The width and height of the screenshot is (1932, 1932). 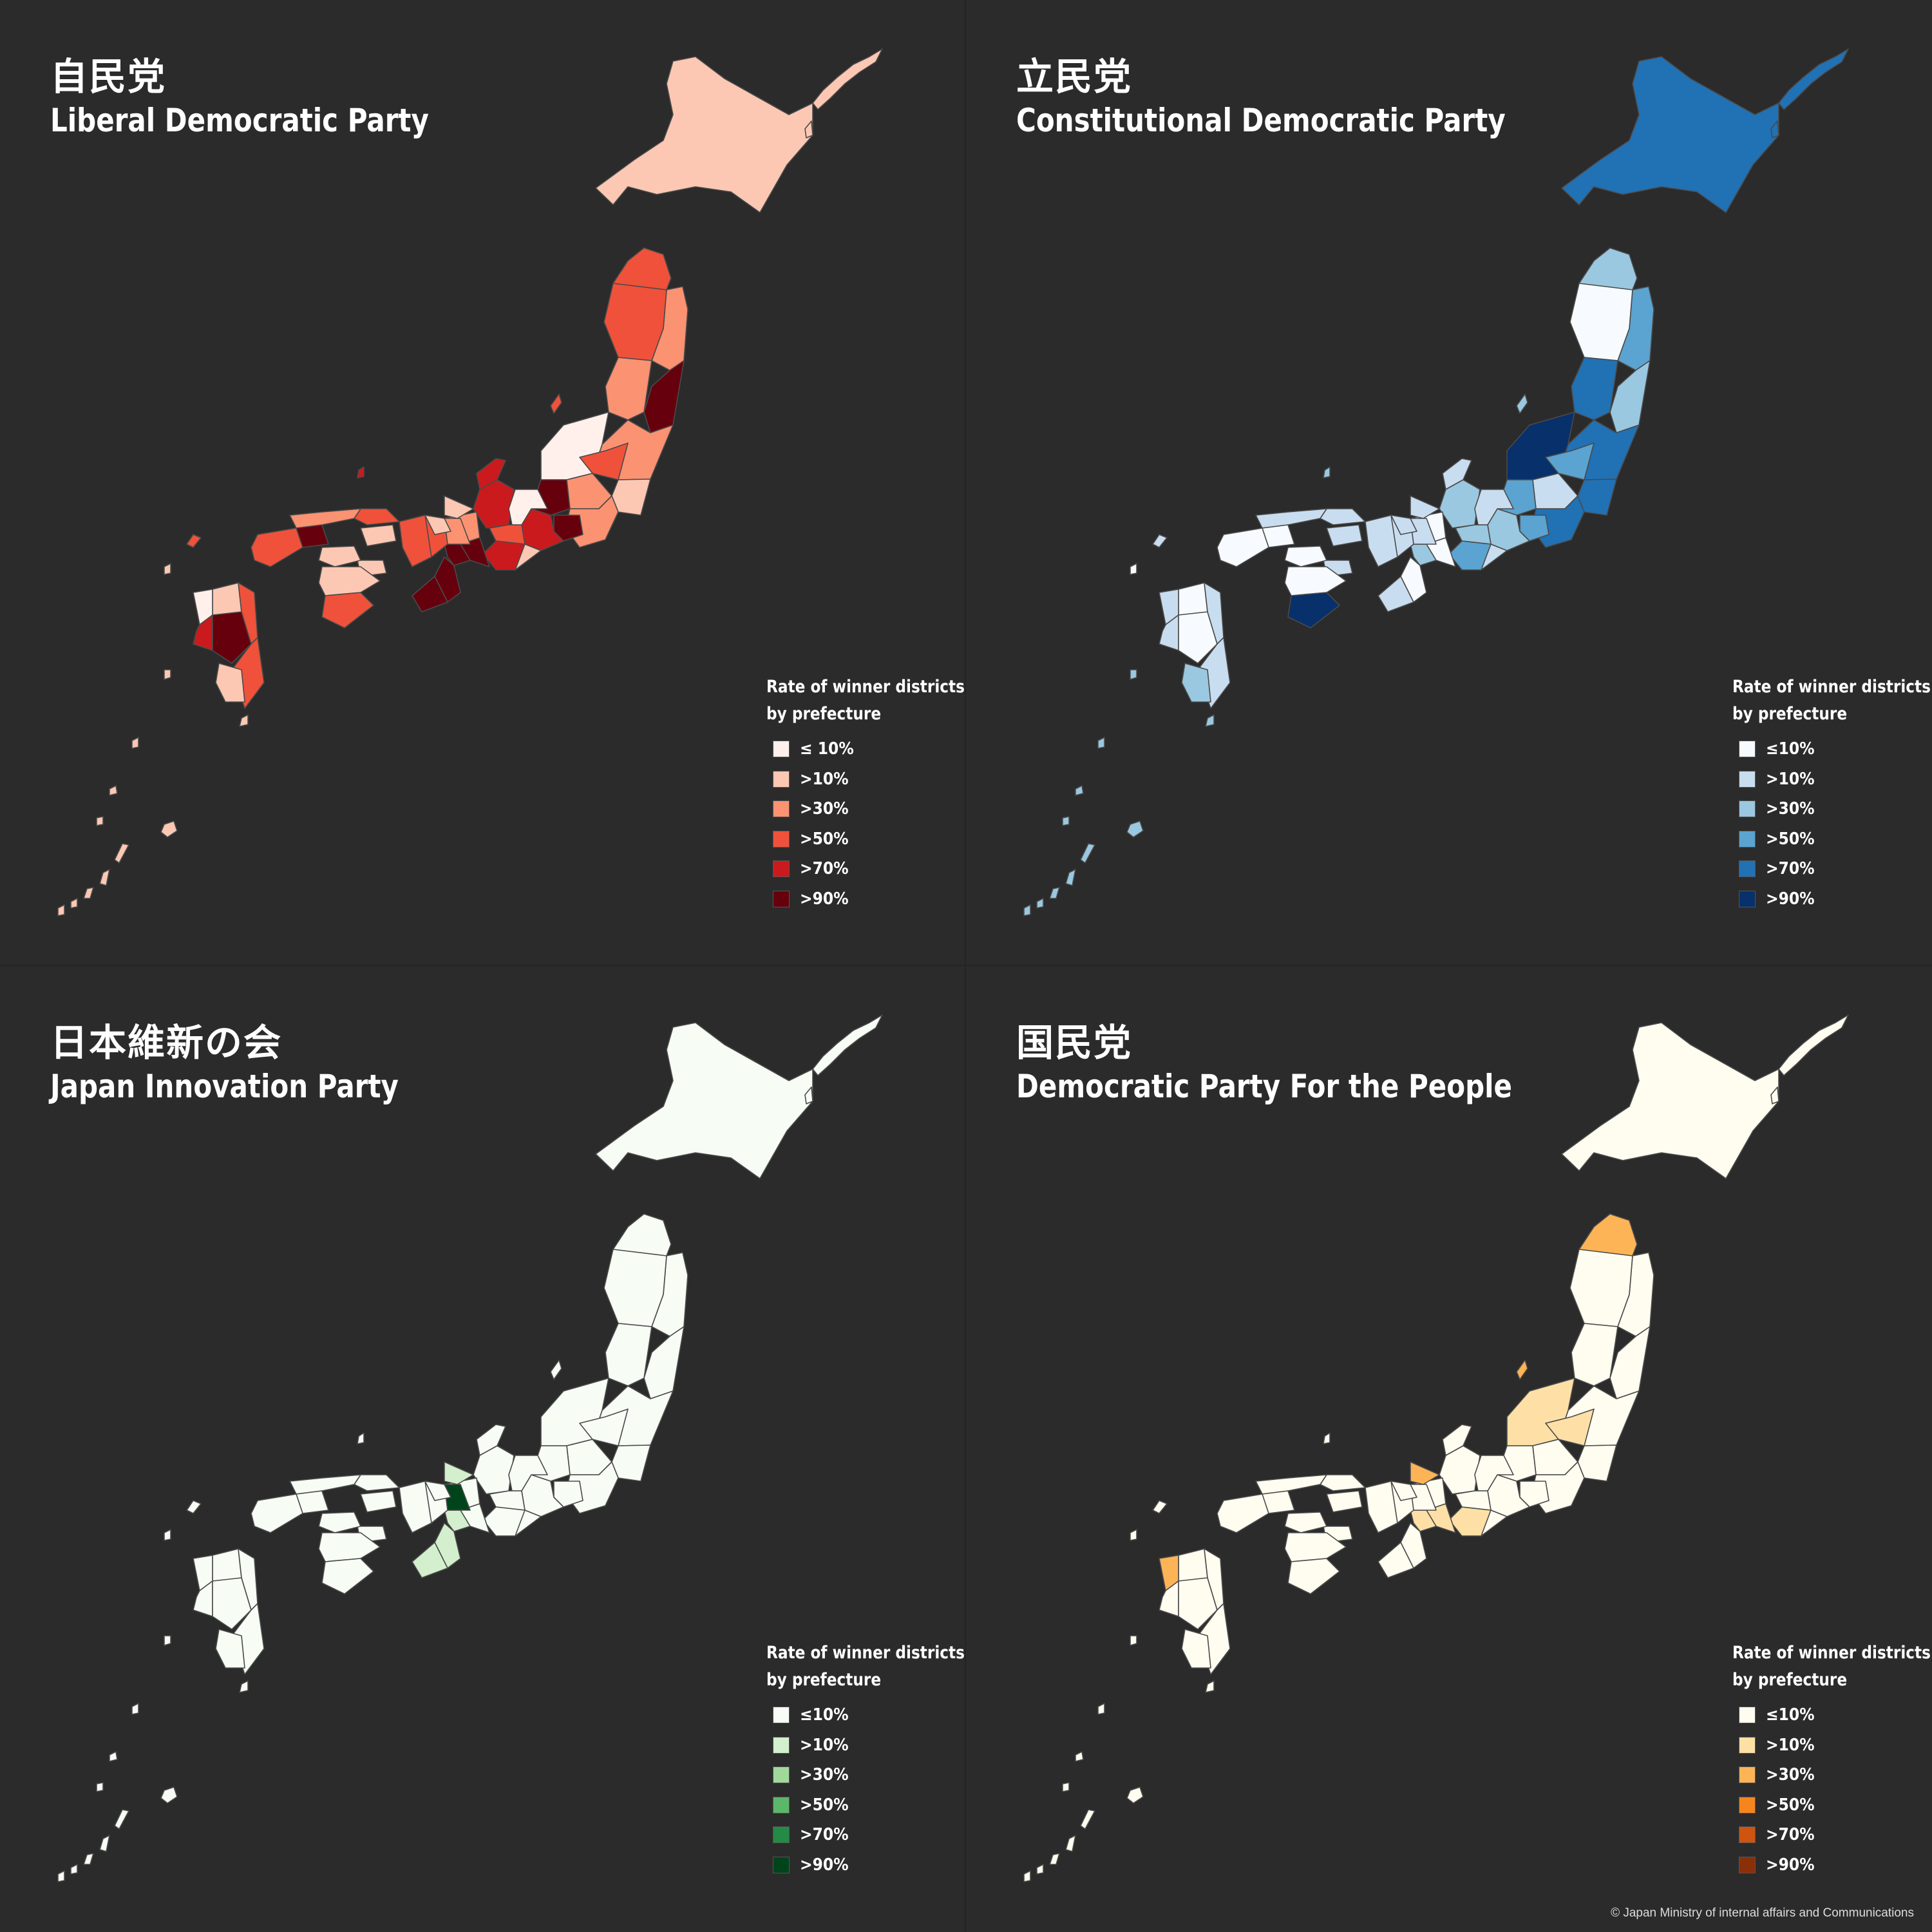 What do you see at coordinates (866, 749) in the screenshot?
I see `legend-item: ≤ 10%` at bounding box center [866, 749].